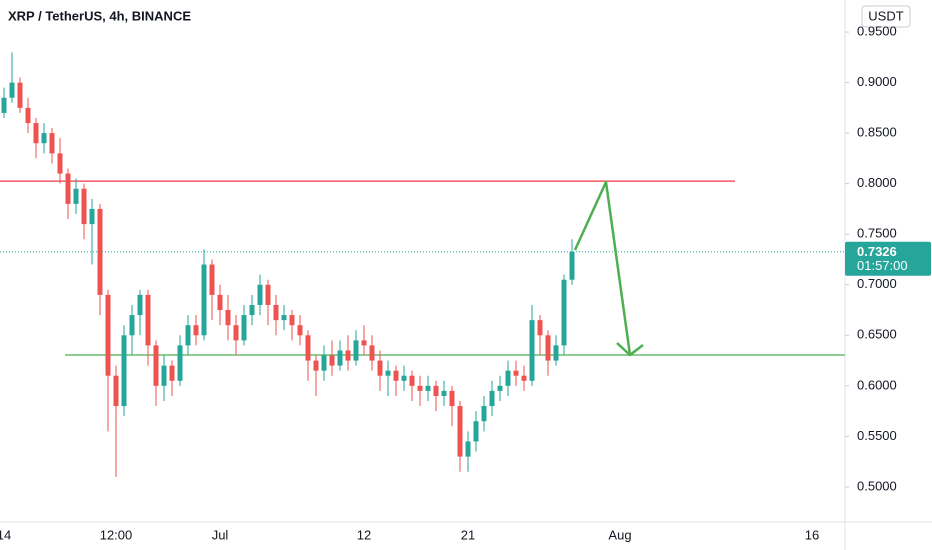  I want to click on currency-label: USDT, so click(885, 15).